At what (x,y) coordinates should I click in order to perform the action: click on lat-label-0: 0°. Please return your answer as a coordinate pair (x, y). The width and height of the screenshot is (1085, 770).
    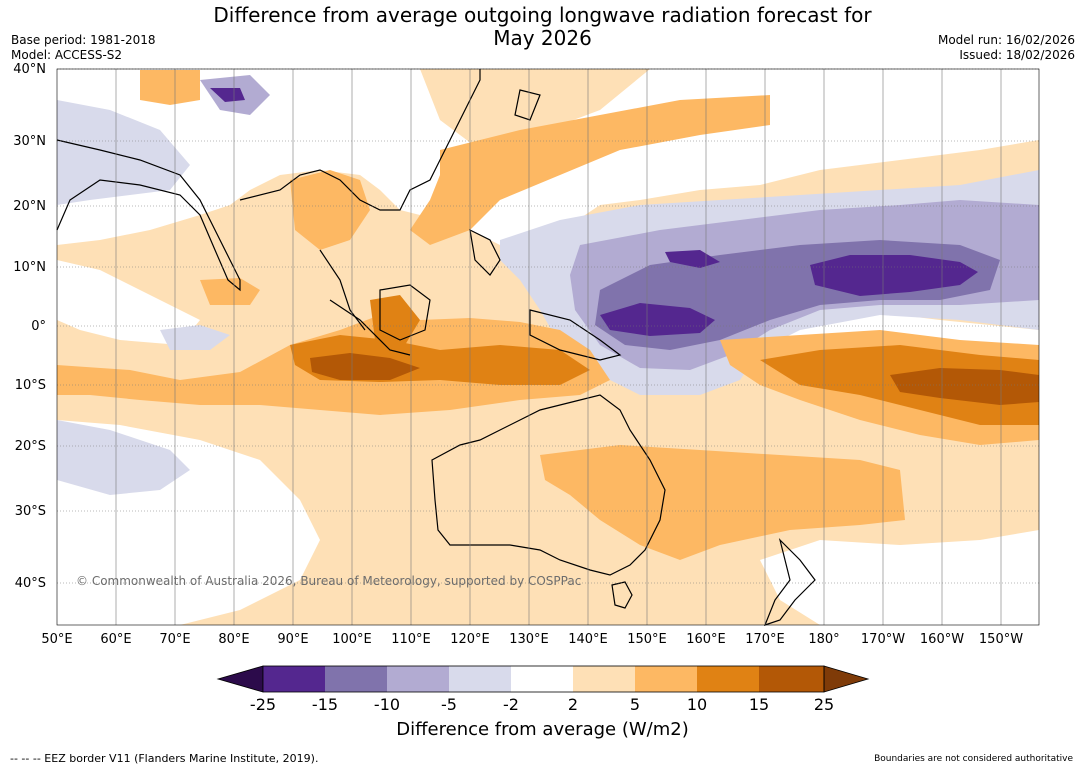
    Looking at the image, I should click on (38, 326).